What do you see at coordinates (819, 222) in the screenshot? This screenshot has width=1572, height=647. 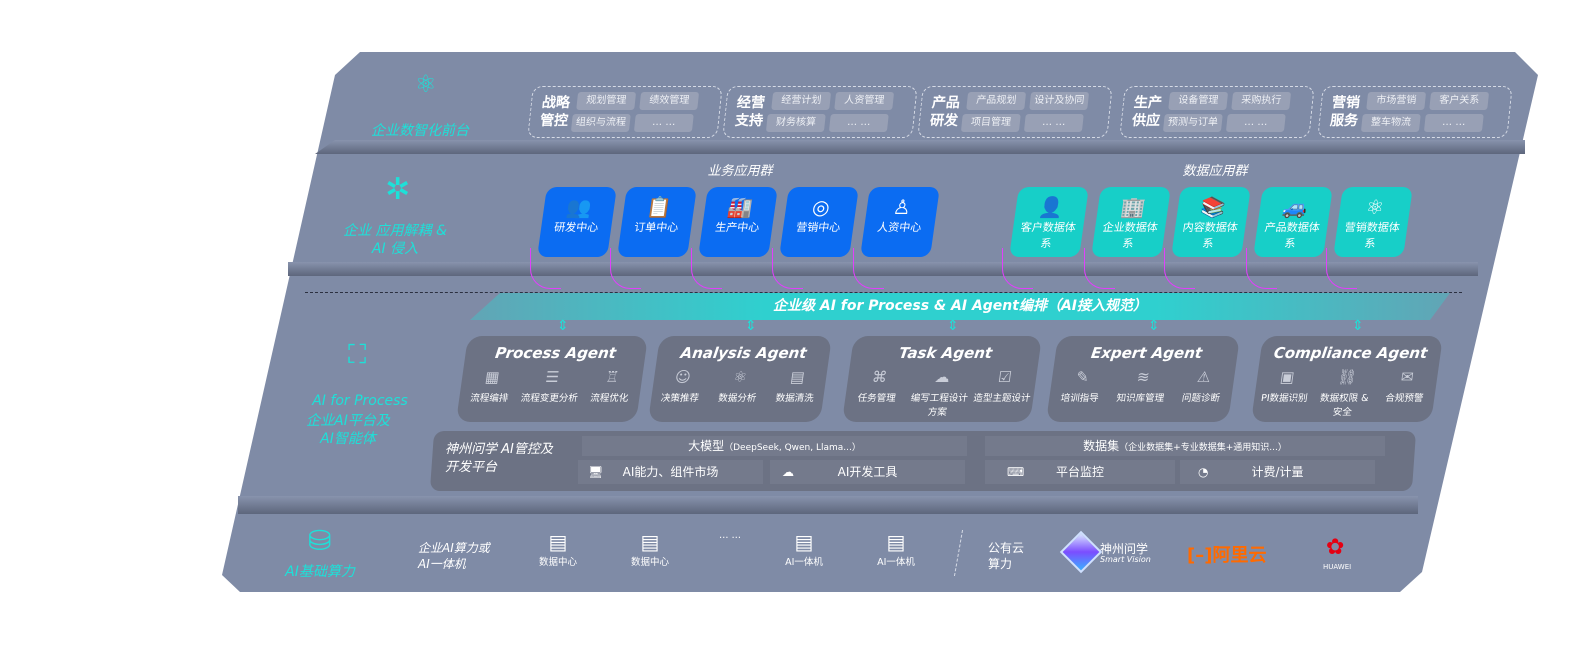 I see `app-card: ◎ 营销中心` at bounding box center [819, 222].